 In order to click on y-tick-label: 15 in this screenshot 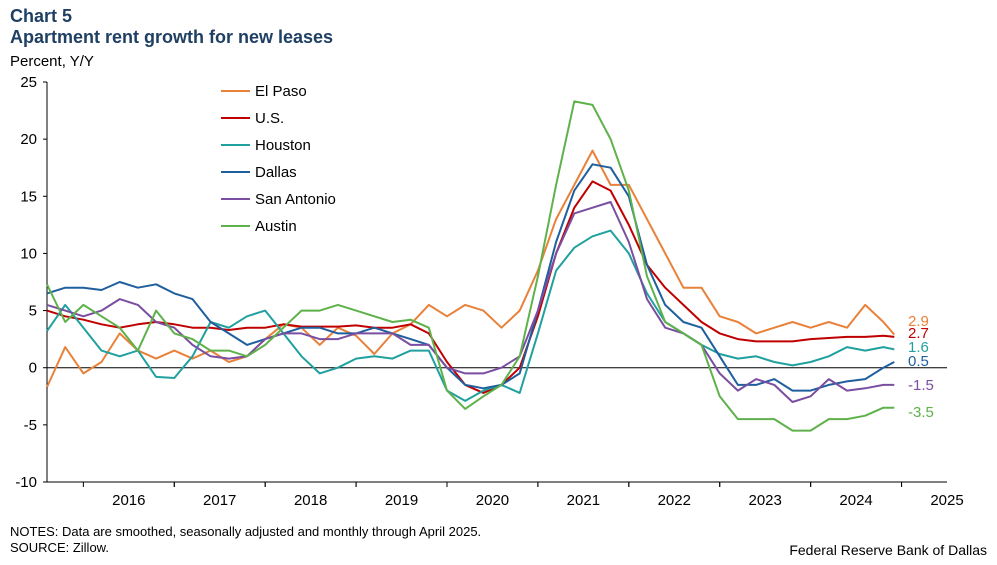, I will do `click(28, 196)`.